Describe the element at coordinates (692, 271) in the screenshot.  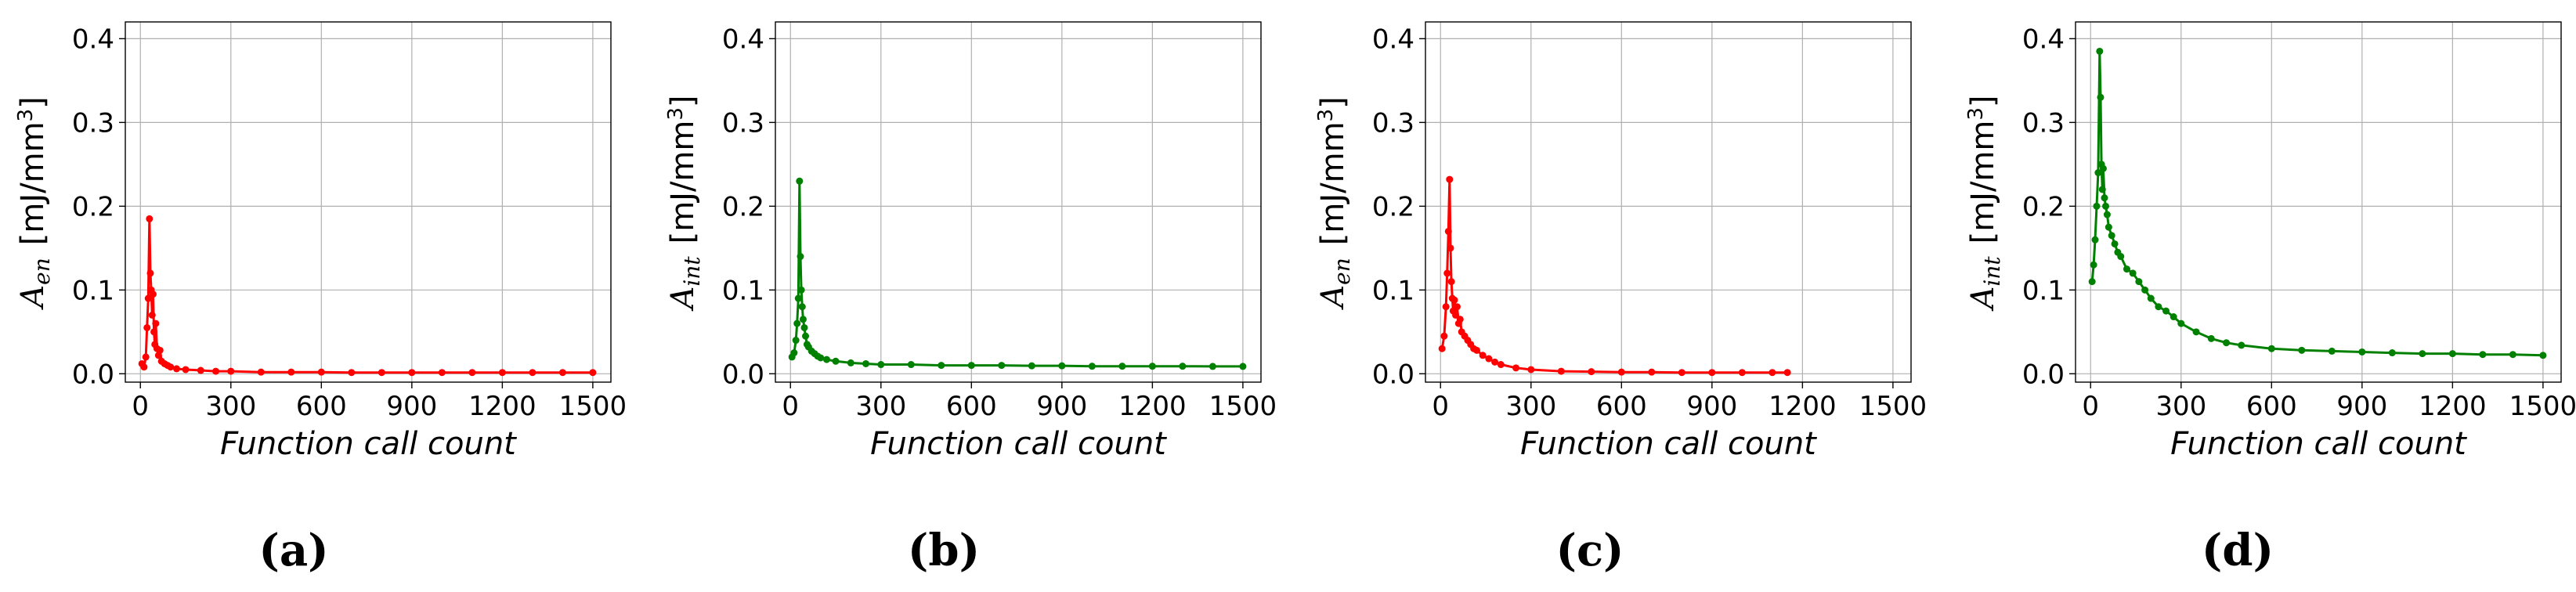
I see `y-axis-subscript: int` at that location.